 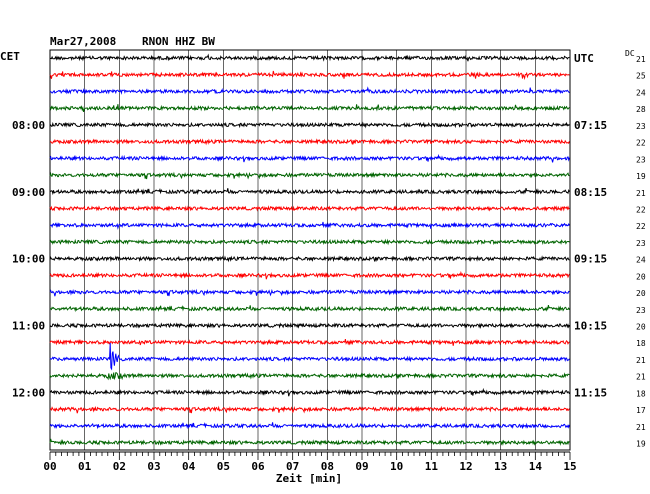 What do you see at coordinates (309, 478) in the screenshot?
I see `x-axis-title: Zeit [min]` at bounding box center [309, 478].